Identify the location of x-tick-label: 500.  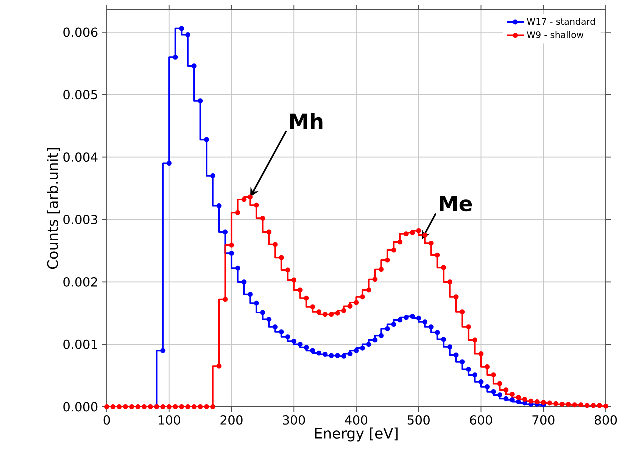
(419, 420).